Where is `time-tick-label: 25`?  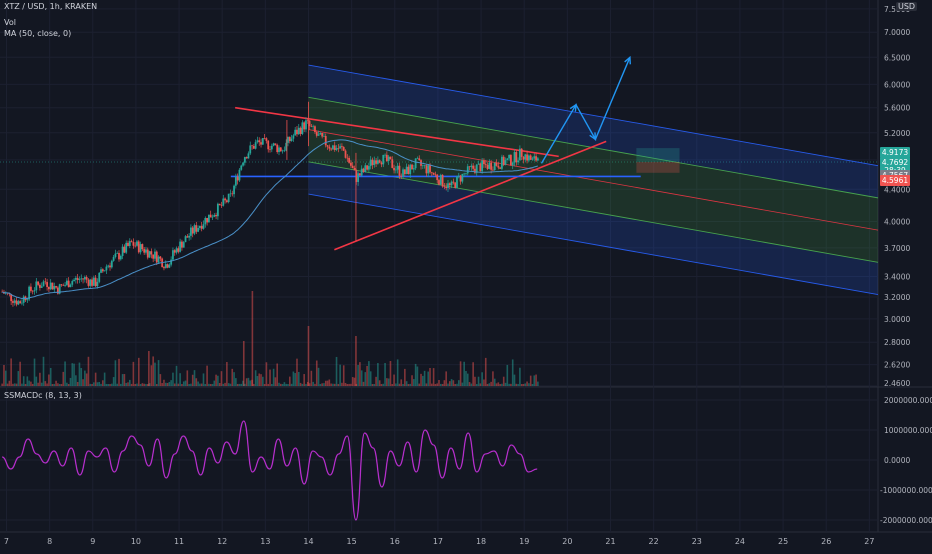 time-tick-label: 25 is located at coordinates (783, 541).